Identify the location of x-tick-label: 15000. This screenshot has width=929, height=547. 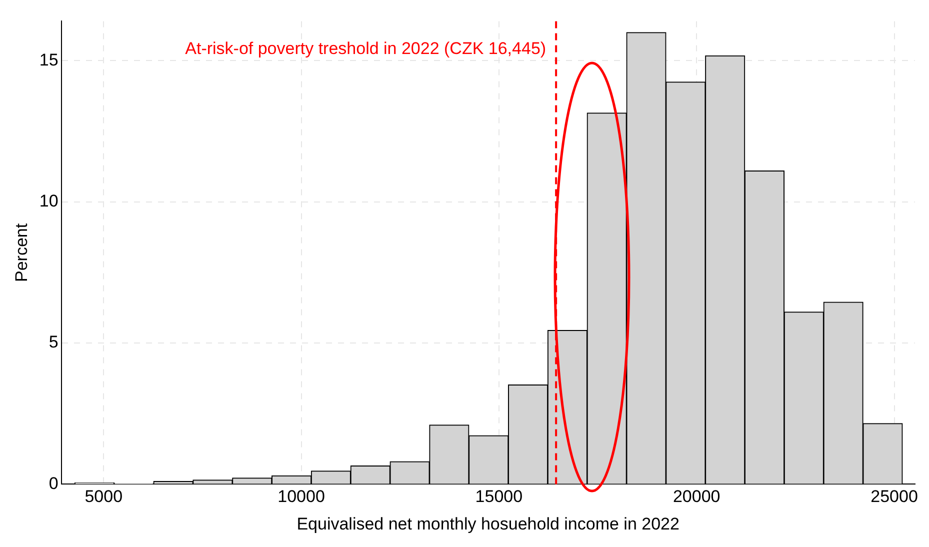
(499, 496).